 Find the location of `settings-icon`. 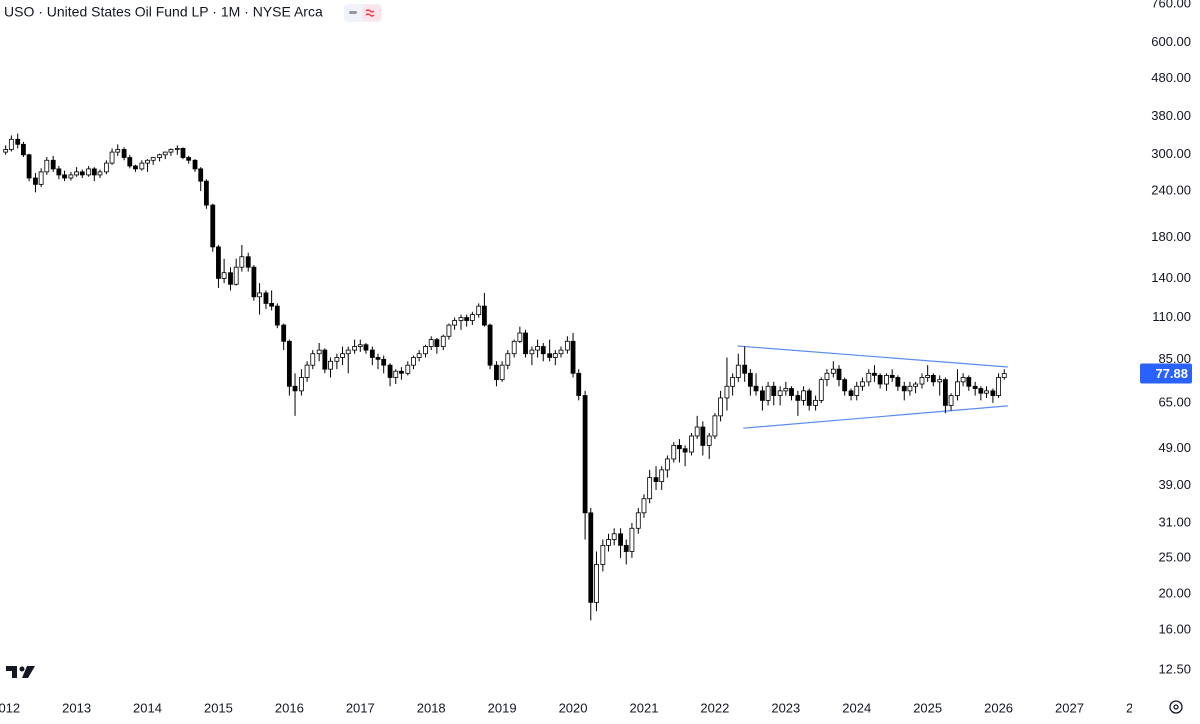

settings-icon is located at coordinates (1176, 707).